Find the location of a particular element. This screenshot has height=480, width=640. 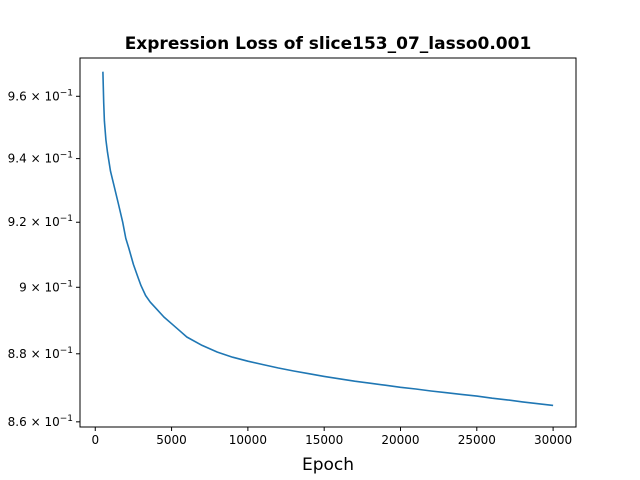

x-tick-label: 15000 is located at coordinates (324, 440).